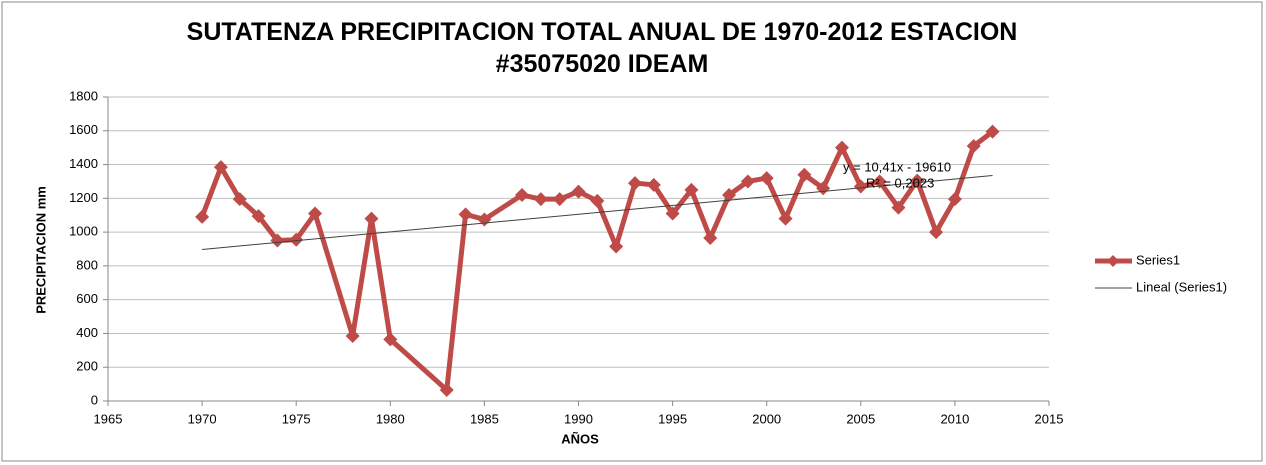  What do you see at coordinates (83, 95) in the screenshot?
I see `y-tick-label: 1800` at bounding box center [83, 95].